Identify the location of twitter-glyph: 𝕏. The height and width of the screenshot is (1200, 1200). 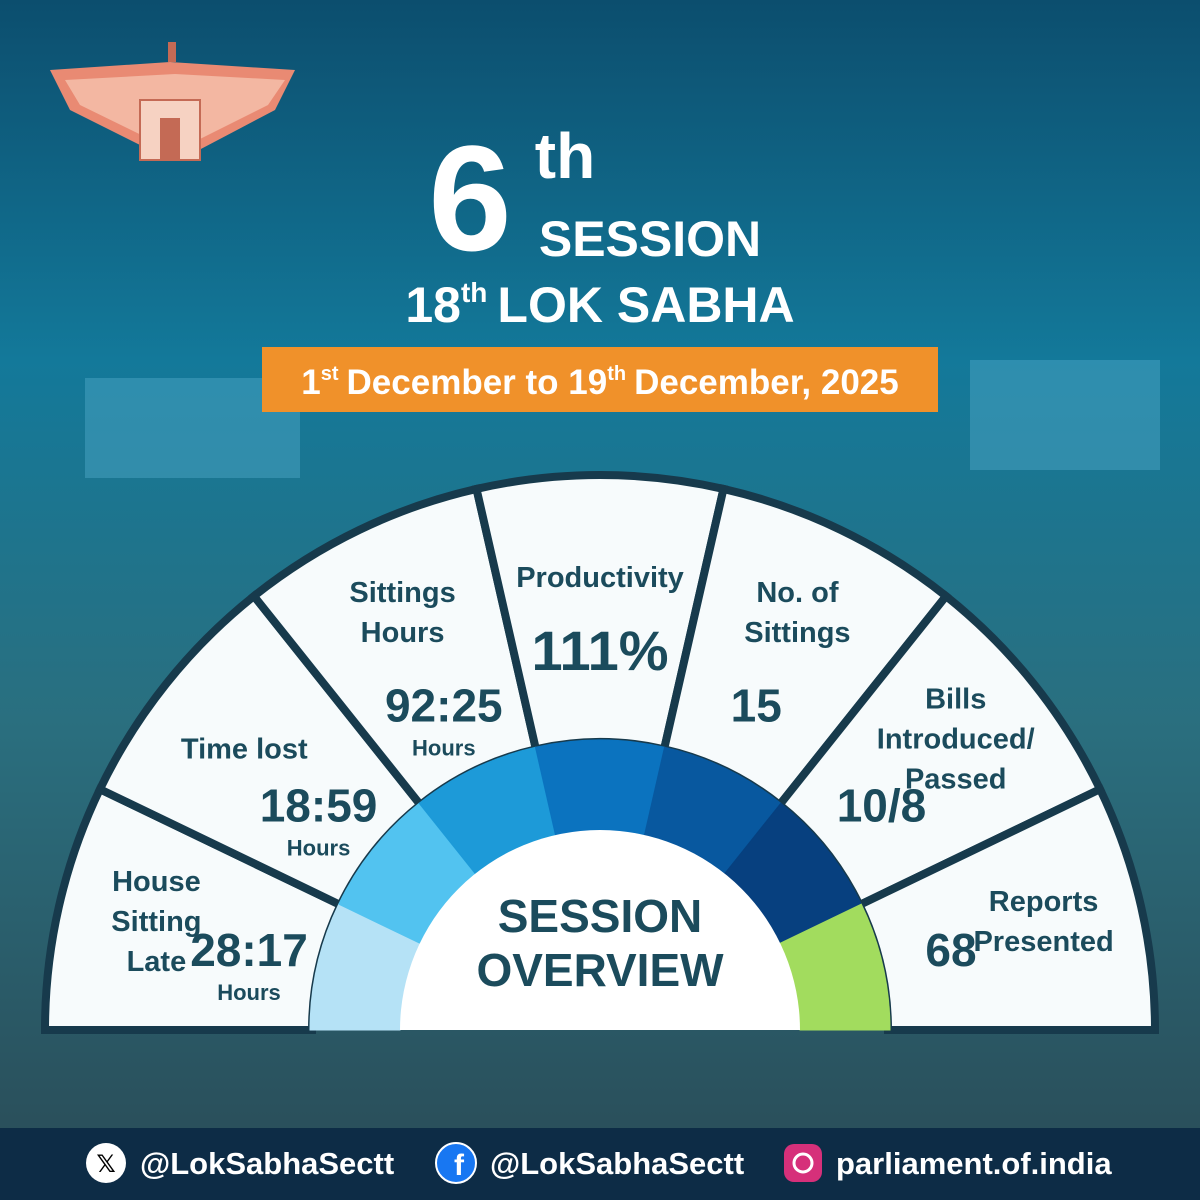
(105, 1164).